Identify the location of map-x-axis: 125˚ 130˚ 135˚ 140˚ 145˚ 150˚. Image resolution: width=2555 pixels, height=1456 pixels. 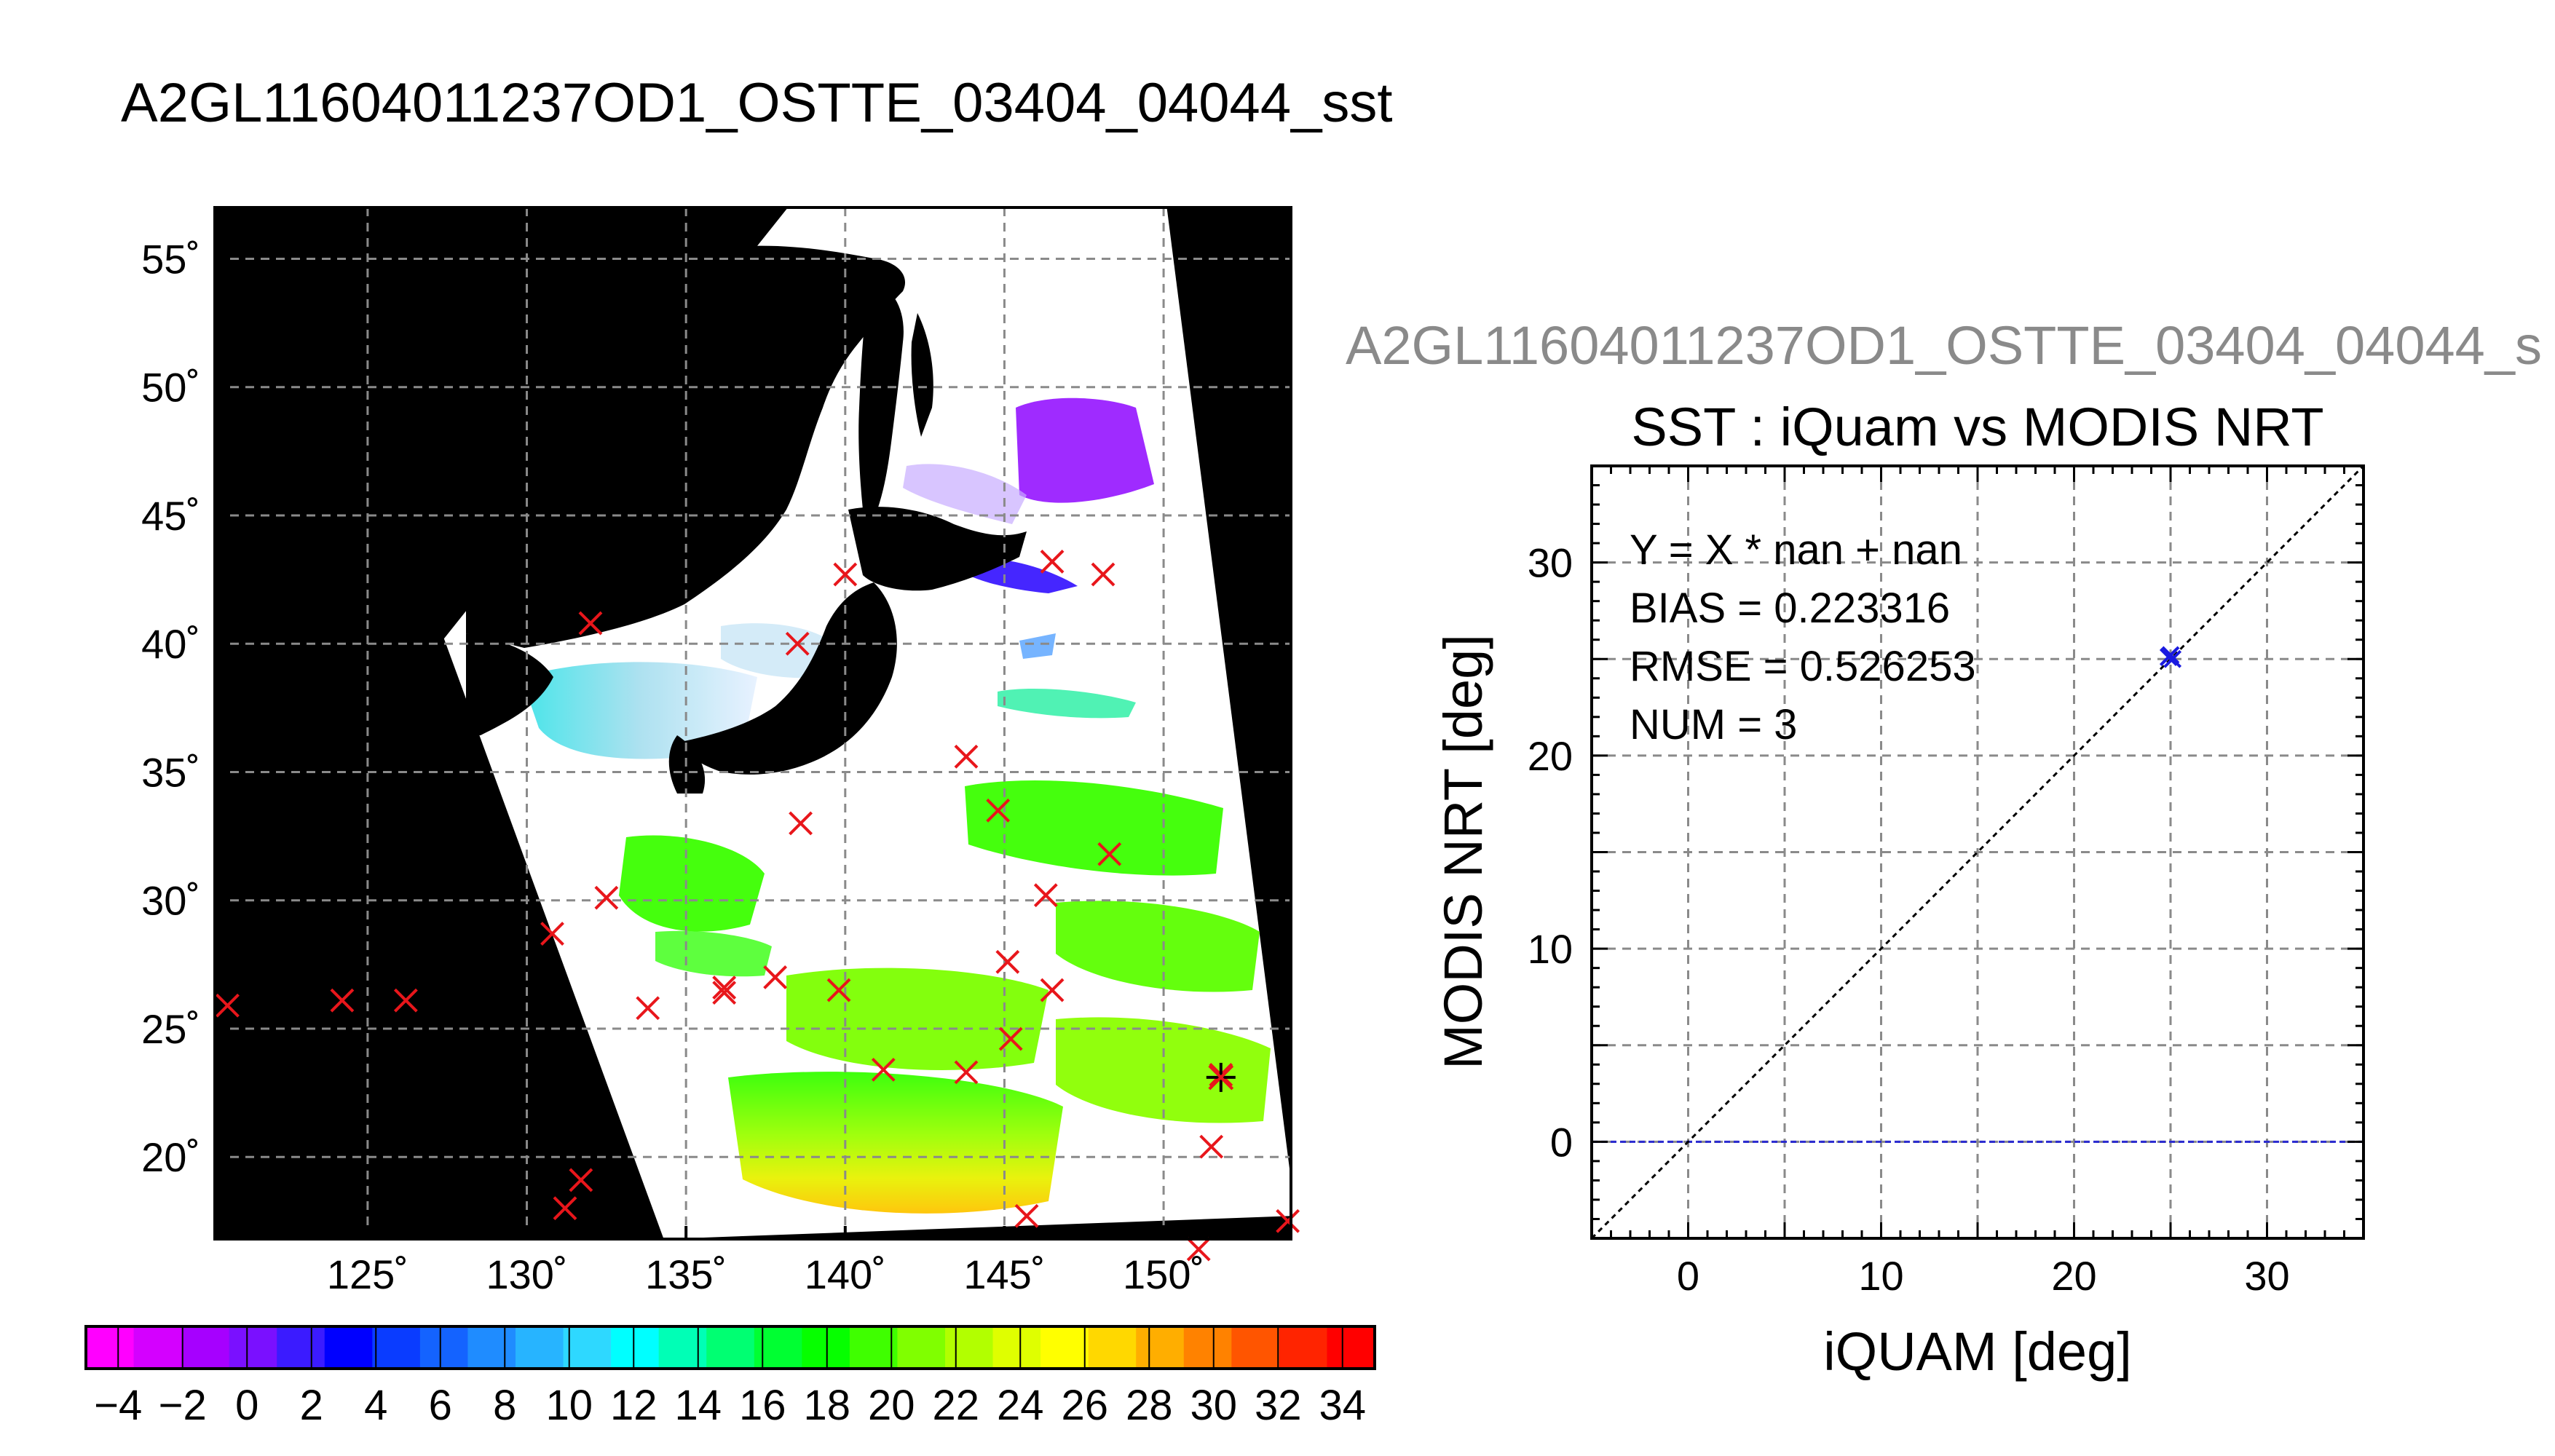
(765, 1261).